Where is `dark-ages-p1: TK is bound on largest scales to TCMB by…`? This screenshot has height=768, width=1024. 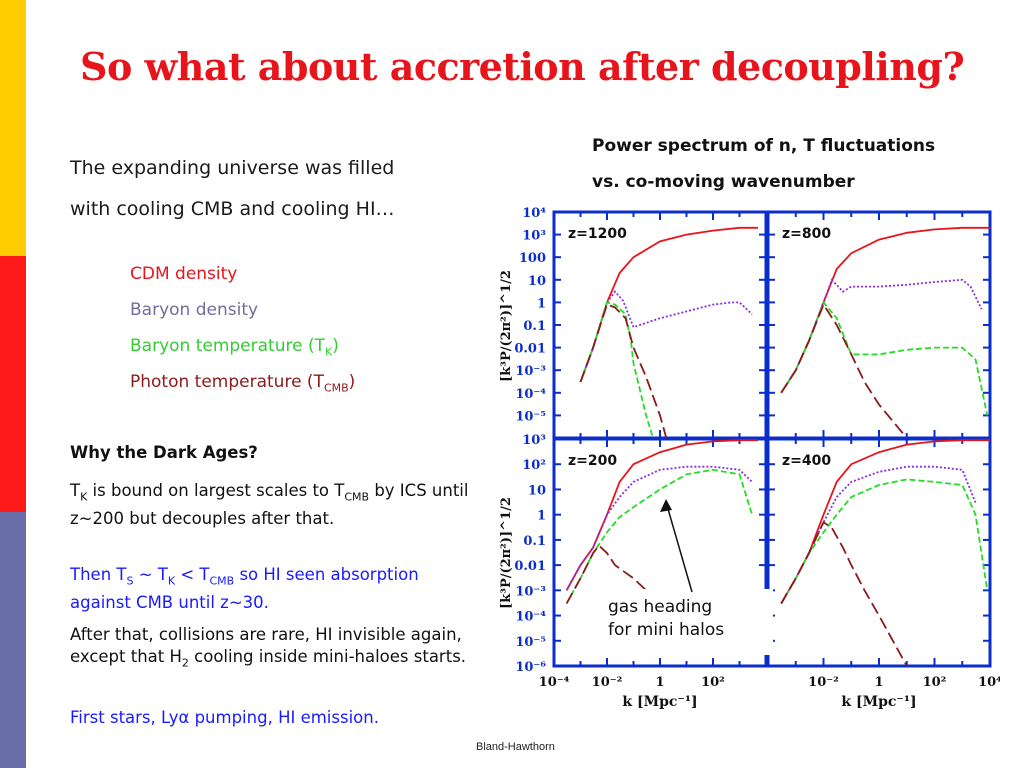
dark-ages-p1: TK is bound on largest scales to TCMB by… is located at coordinates (269, 505).